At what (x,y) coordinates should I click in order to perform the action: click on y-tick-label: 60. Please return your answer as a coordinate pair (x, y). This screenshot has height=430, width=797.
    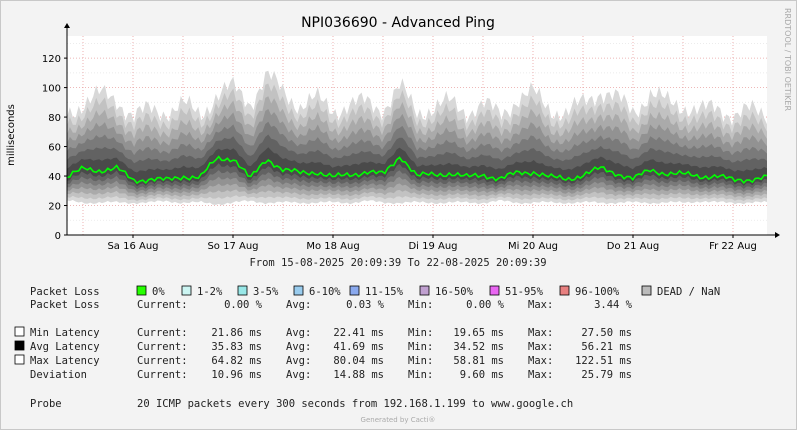
    Looking at the image, I should click on (54, 148).